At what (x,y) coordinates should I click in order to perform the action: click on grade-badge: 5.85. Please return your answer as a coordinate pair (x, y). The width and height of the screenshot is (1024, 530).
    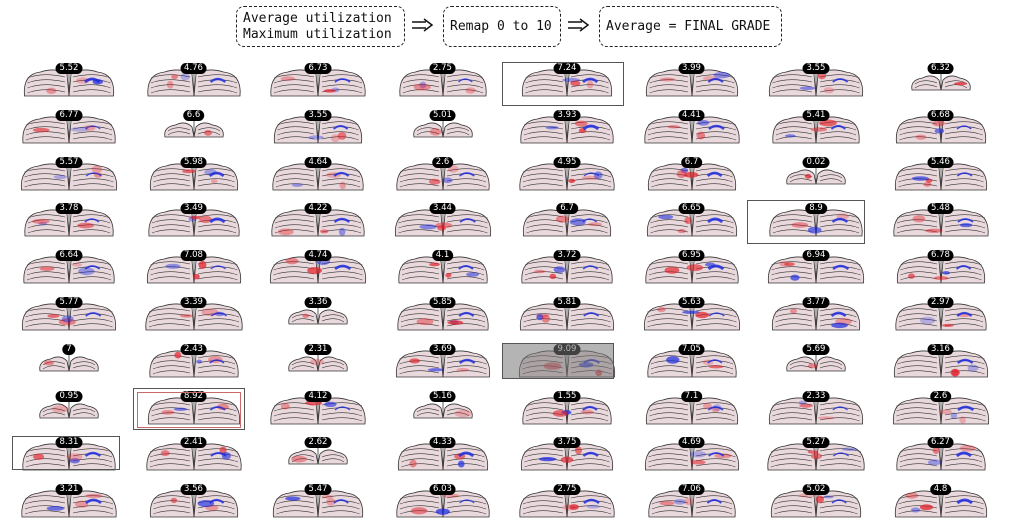
    Looking at the image, I should click on (442, 302).